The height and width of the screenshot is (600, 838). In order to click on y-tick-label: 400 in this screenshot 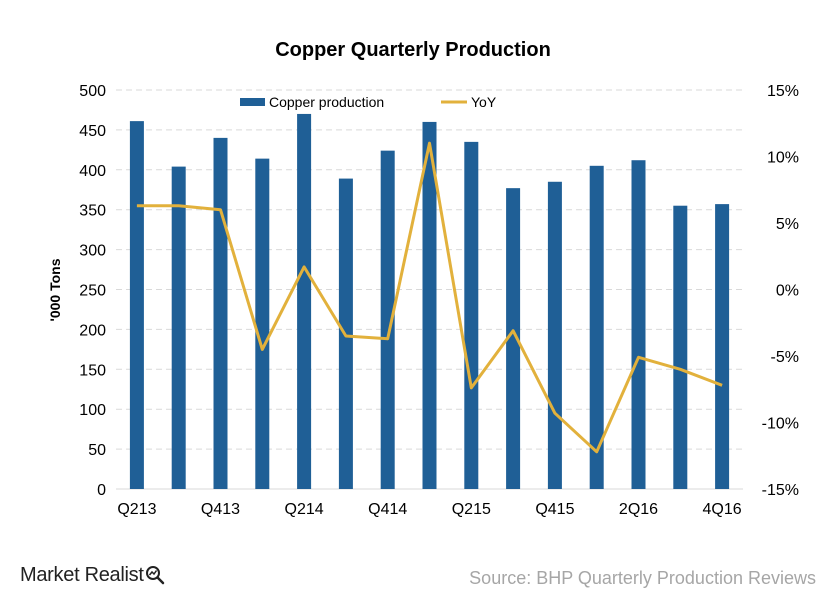, I will do `click(92, 171)`.